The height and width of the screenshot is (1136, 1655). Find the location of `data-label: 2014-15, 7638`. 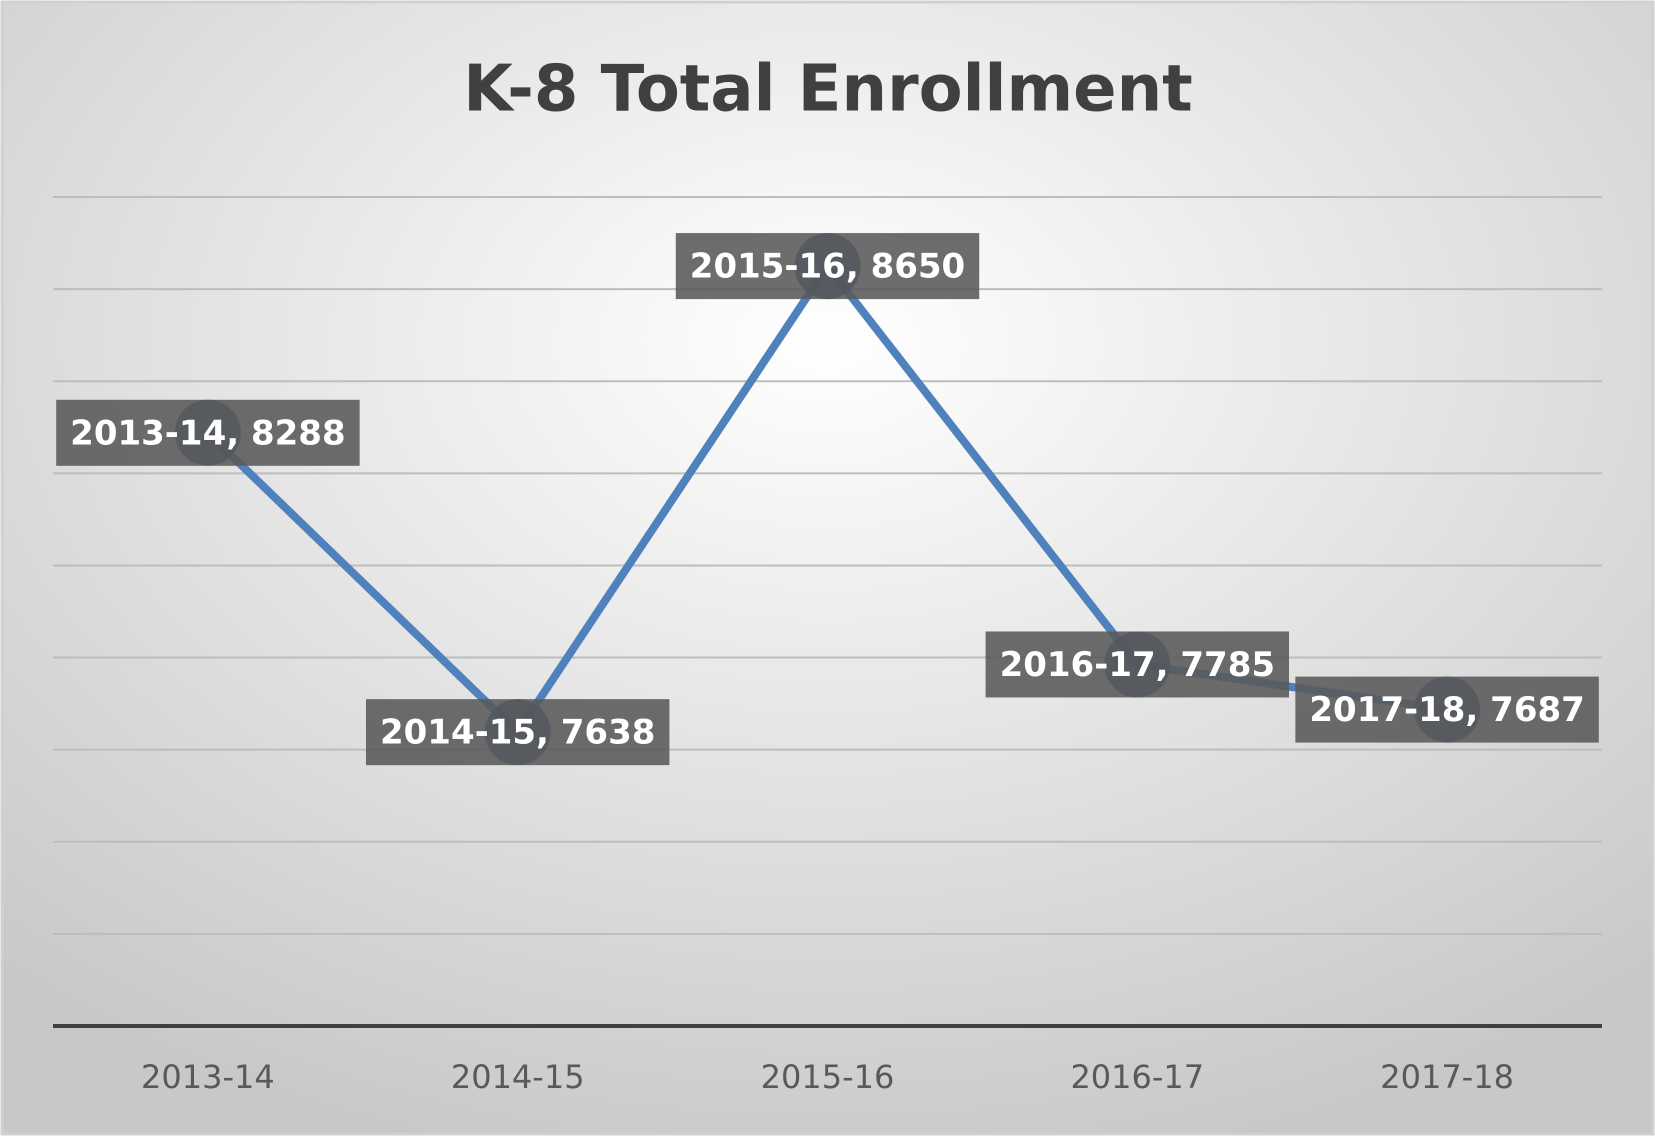

data-label: 2014-15, 7638 is located at coordinates (517, 732).